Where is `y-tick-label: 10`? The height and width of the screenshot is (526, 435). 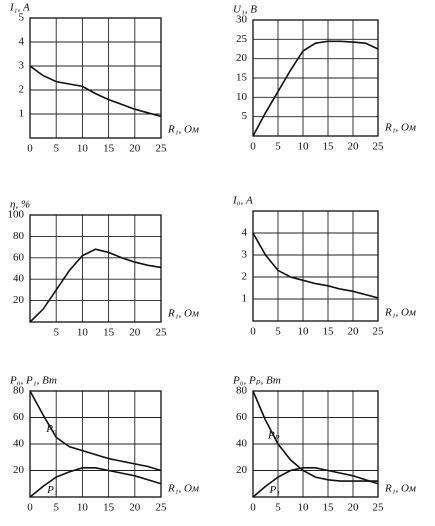
y-tick-label: 10 is located at coordinates (242, 97).